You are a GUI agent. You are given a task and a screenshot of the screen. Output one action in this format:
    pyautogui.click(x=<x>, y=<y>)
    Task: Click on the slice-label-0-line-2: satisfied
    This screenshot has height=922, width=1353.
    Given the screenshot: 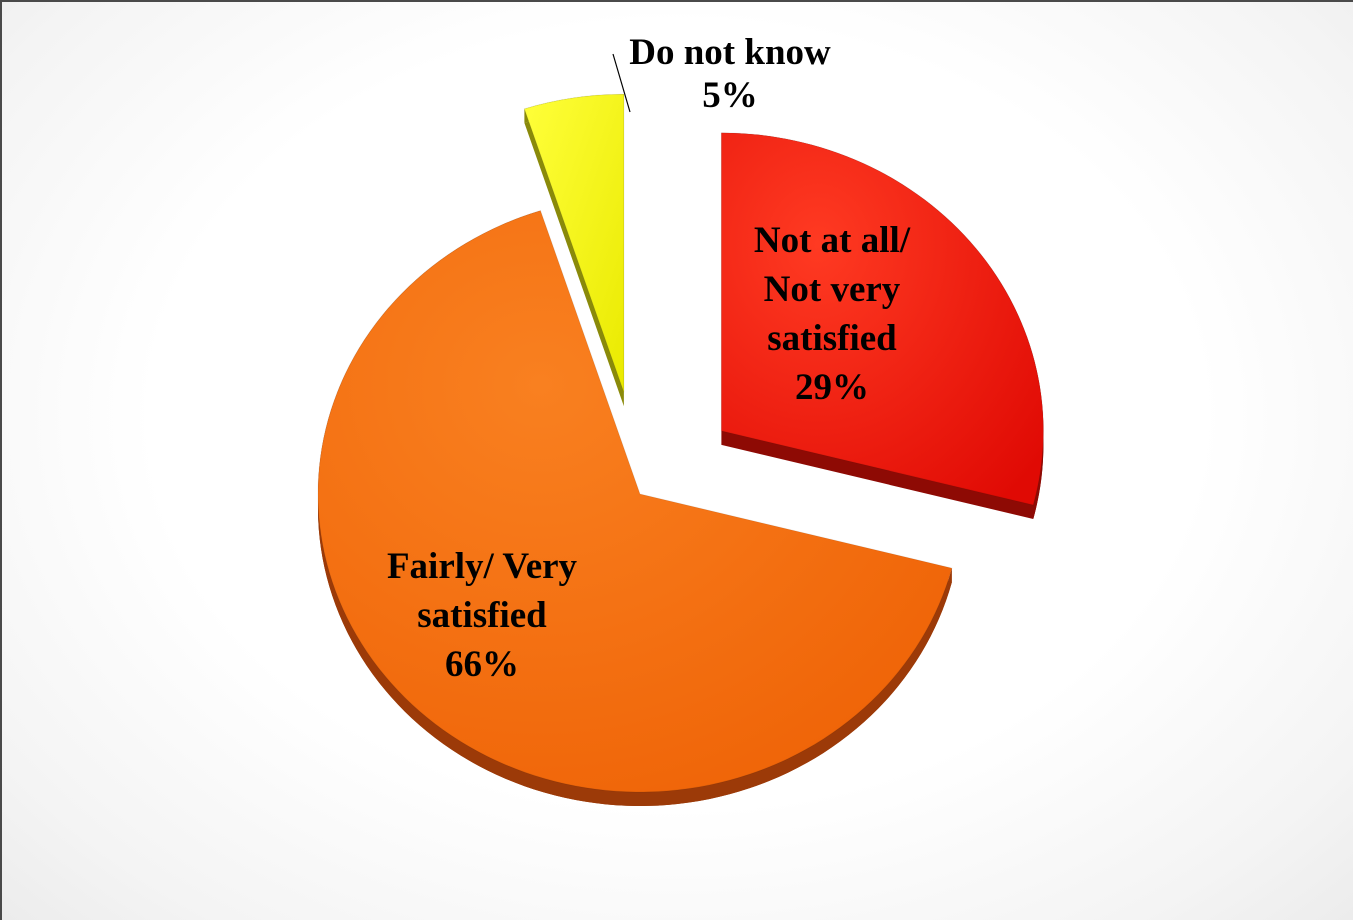 What is the action you would take?
    pyautogui.click(x=832, y=338)
    